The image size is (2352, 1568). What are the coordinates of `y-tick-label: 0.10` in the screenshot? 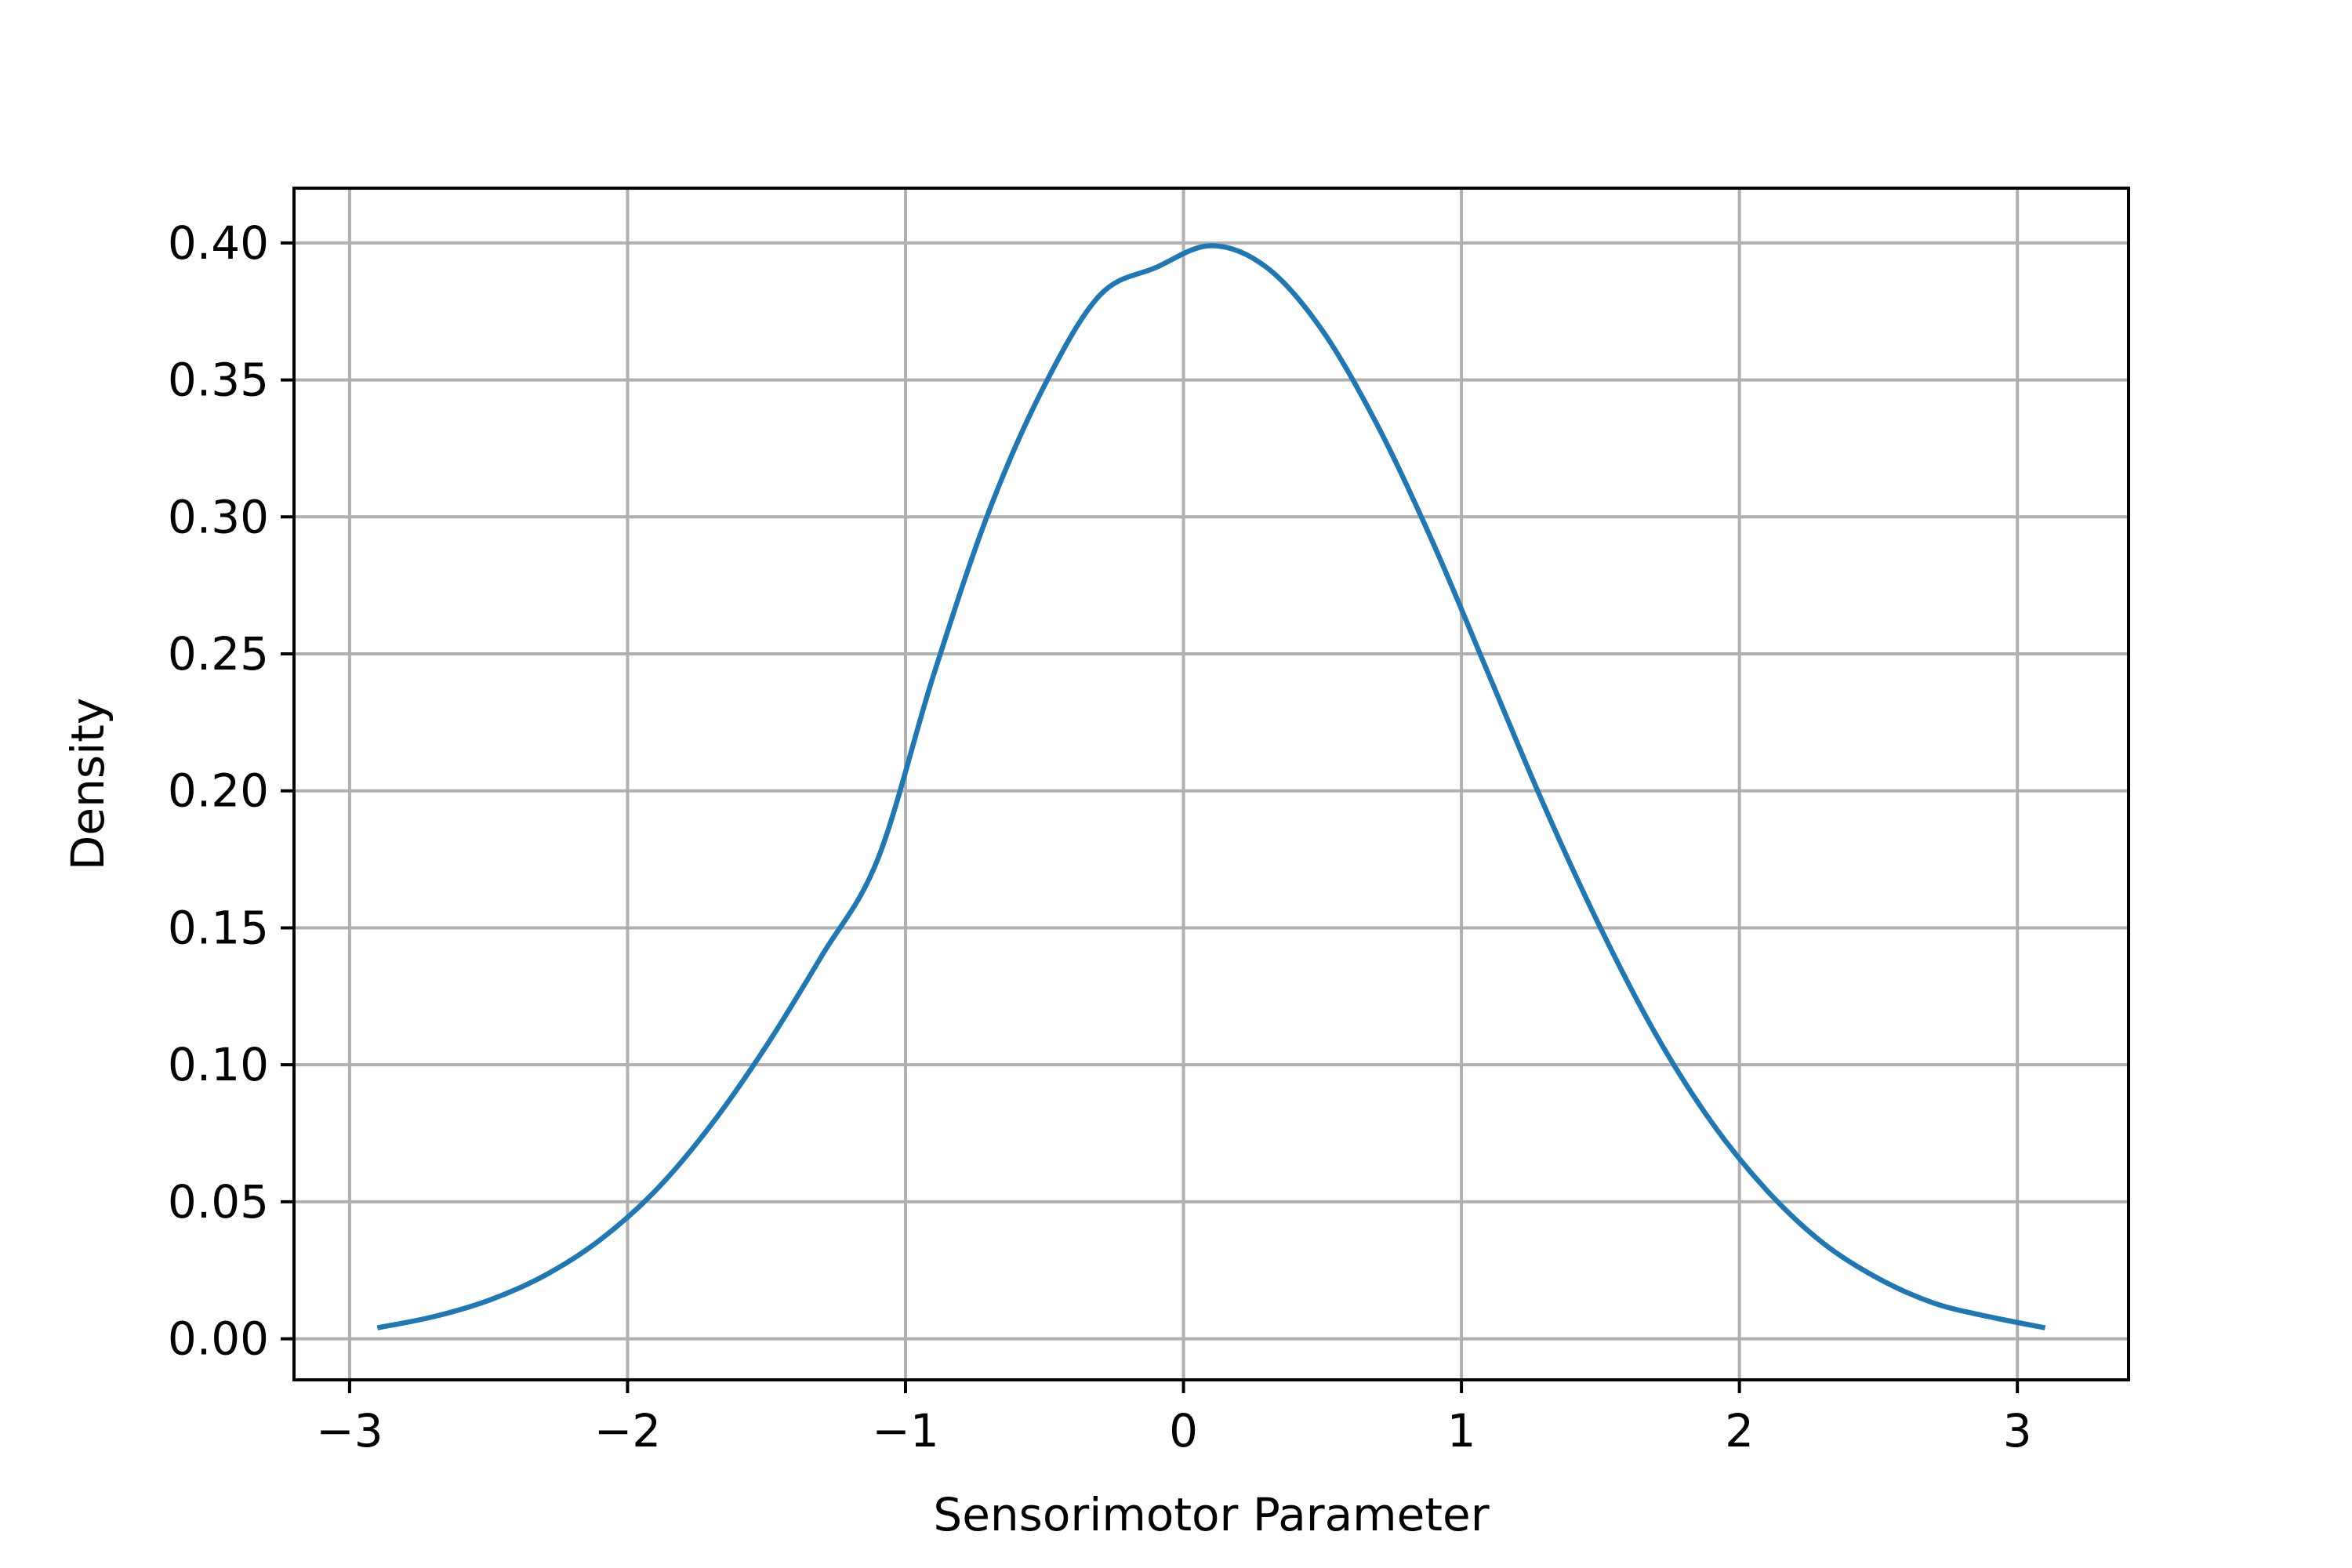 It's located at (219, 1064).